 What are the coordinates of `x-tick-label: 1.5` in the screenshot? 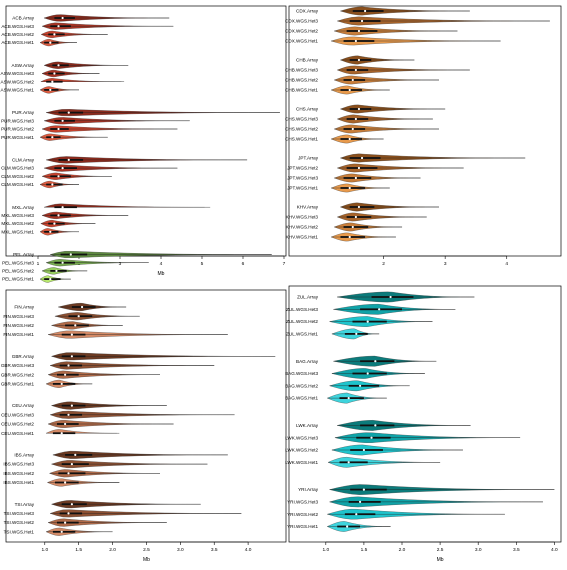 It's located at (78, 550).